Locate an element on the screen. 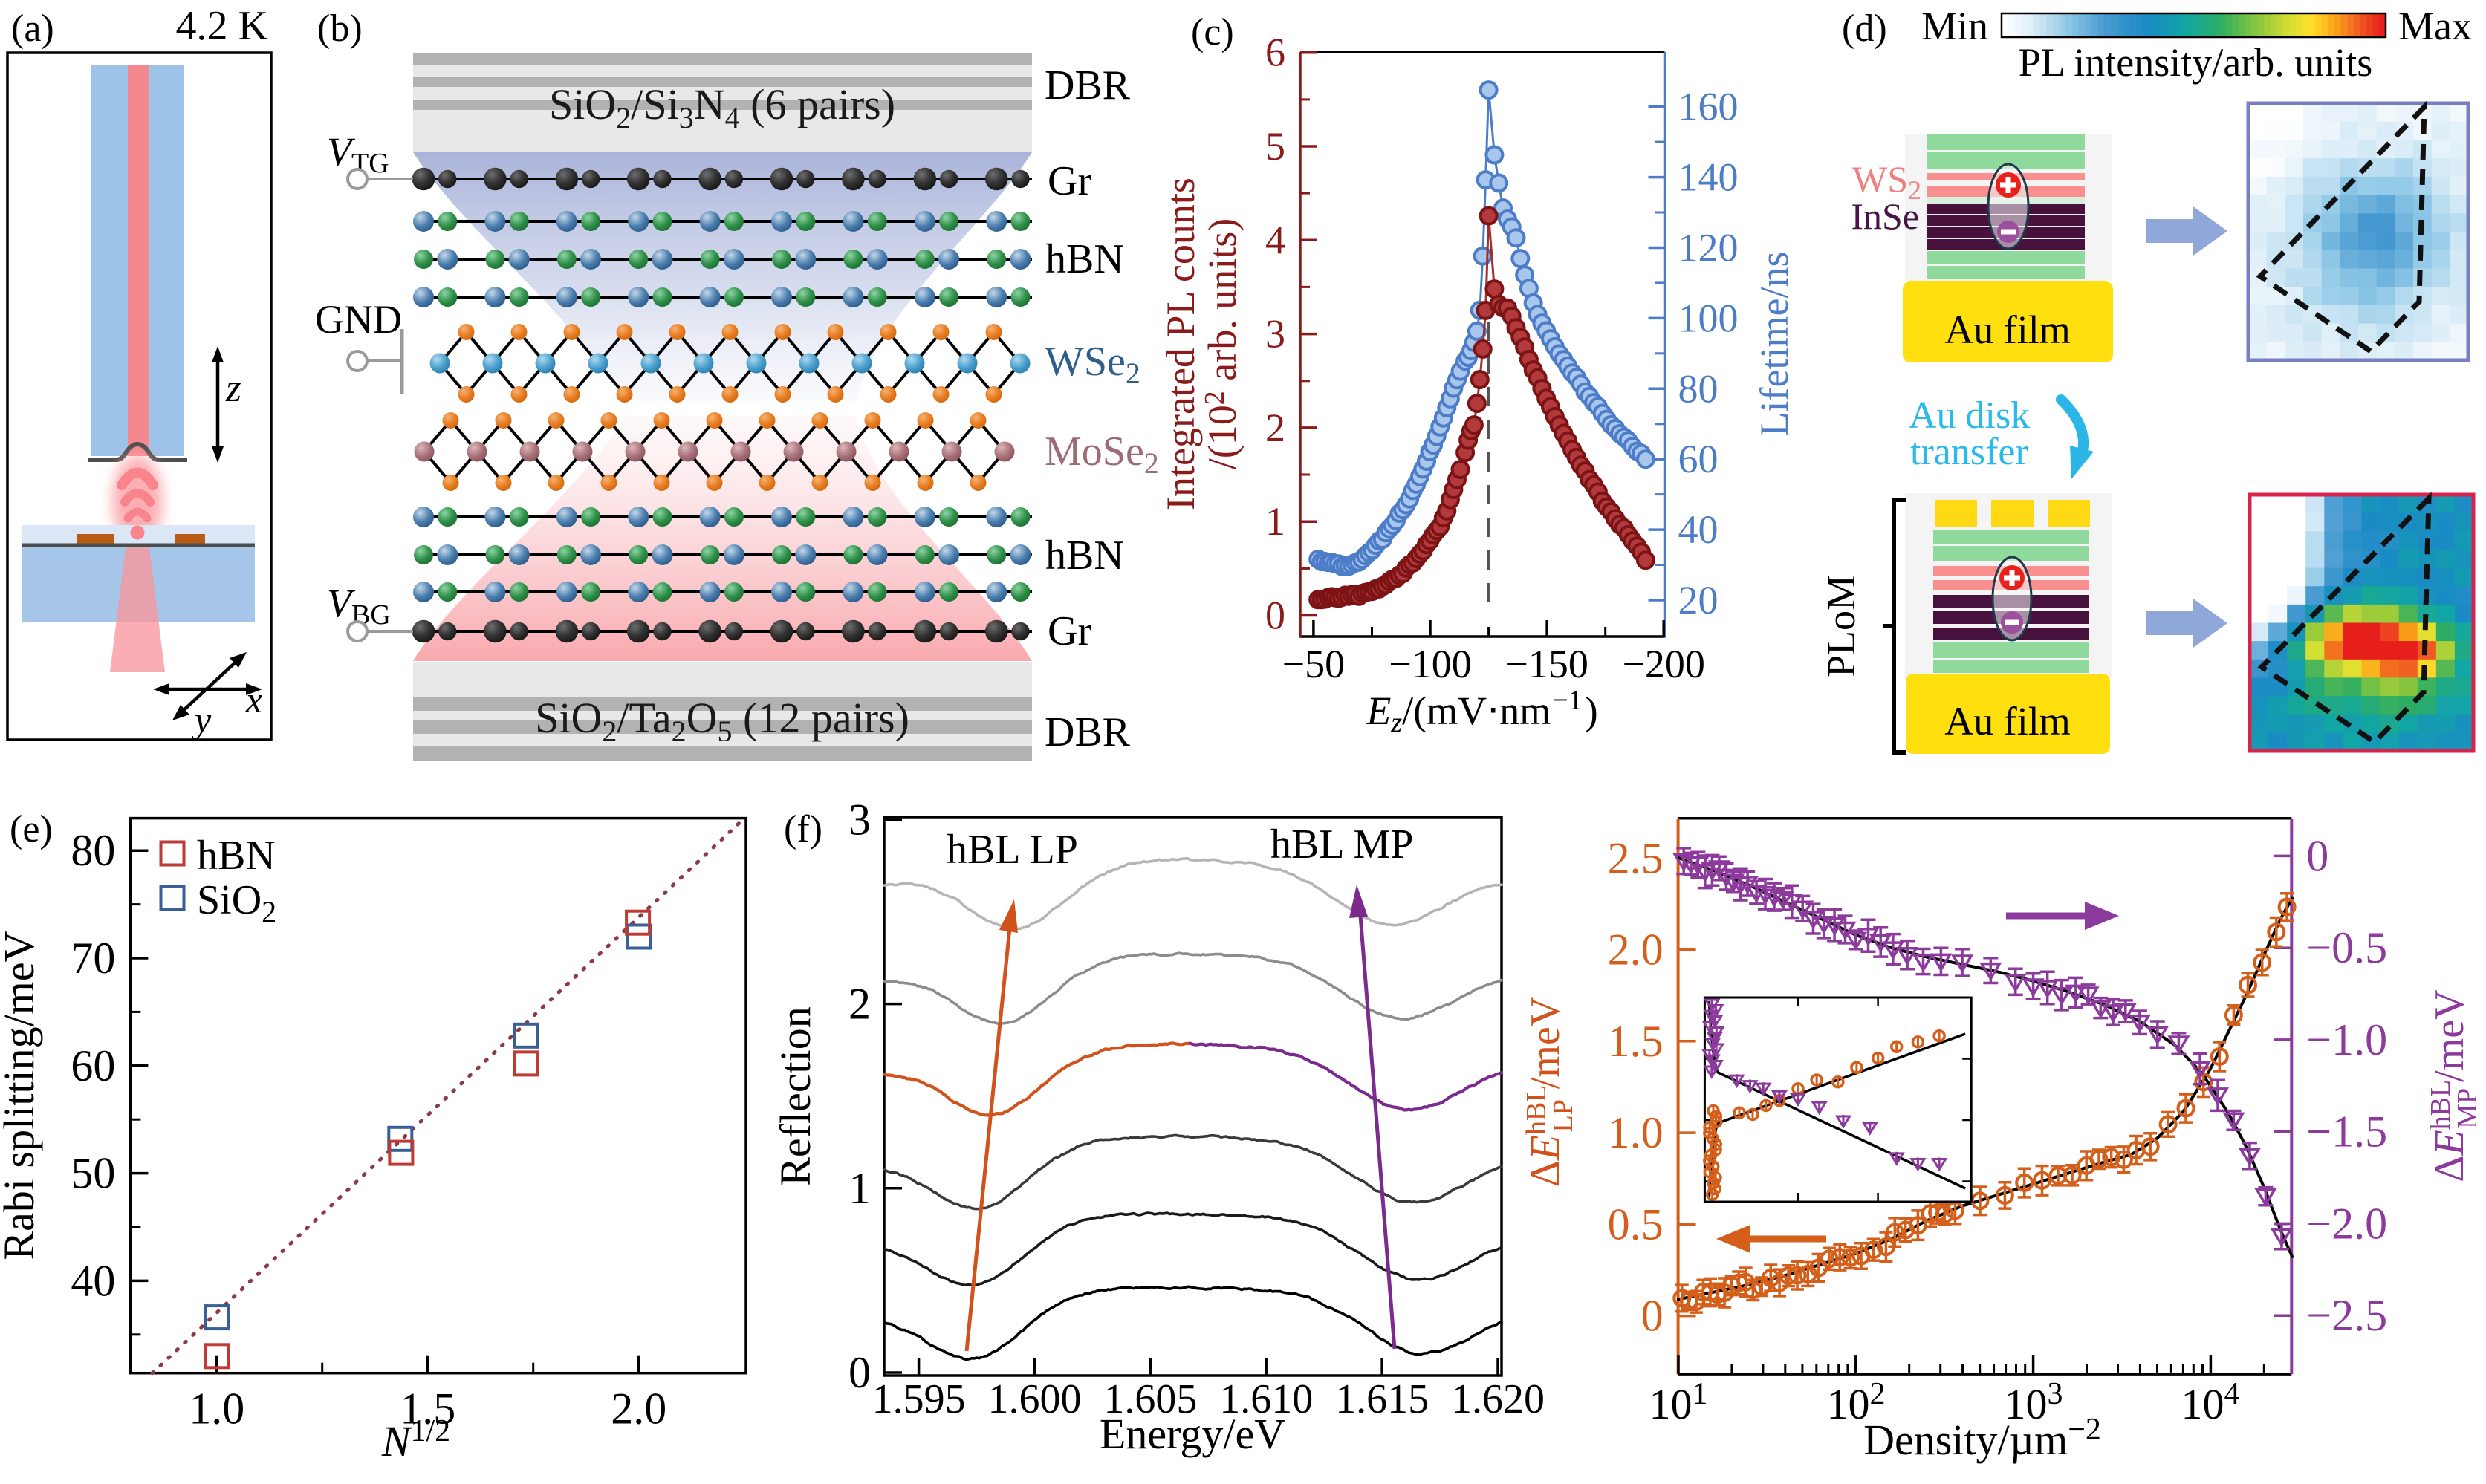 The width and height of the screenshot is (2486, 1484). svg-text: −200 is located at coordinates (1663, 664).